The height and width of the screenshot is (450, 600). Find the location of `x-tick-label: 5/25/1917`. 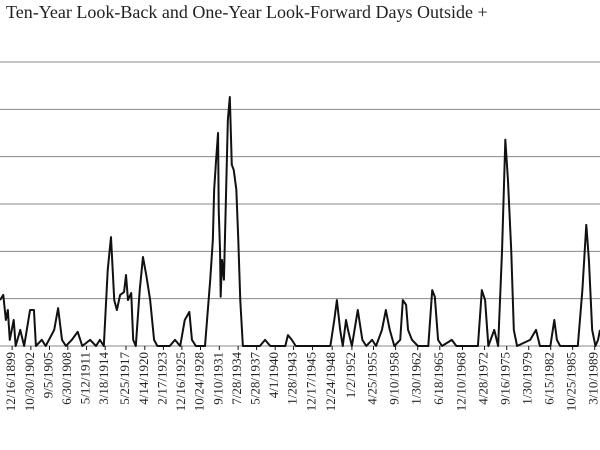

x-tick-label: 5/25/1917 is located at coordinates (124, 378).